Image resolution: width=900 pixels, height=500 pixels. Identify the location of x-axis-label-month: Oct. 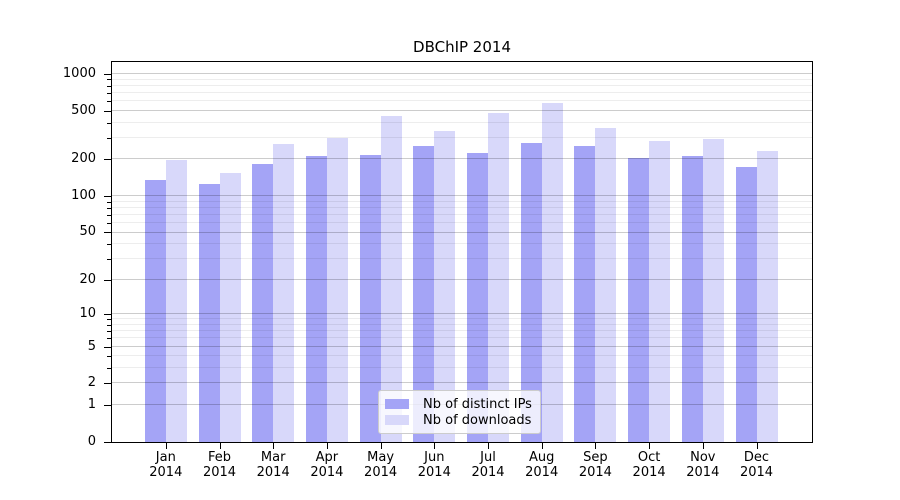
(649, 457).